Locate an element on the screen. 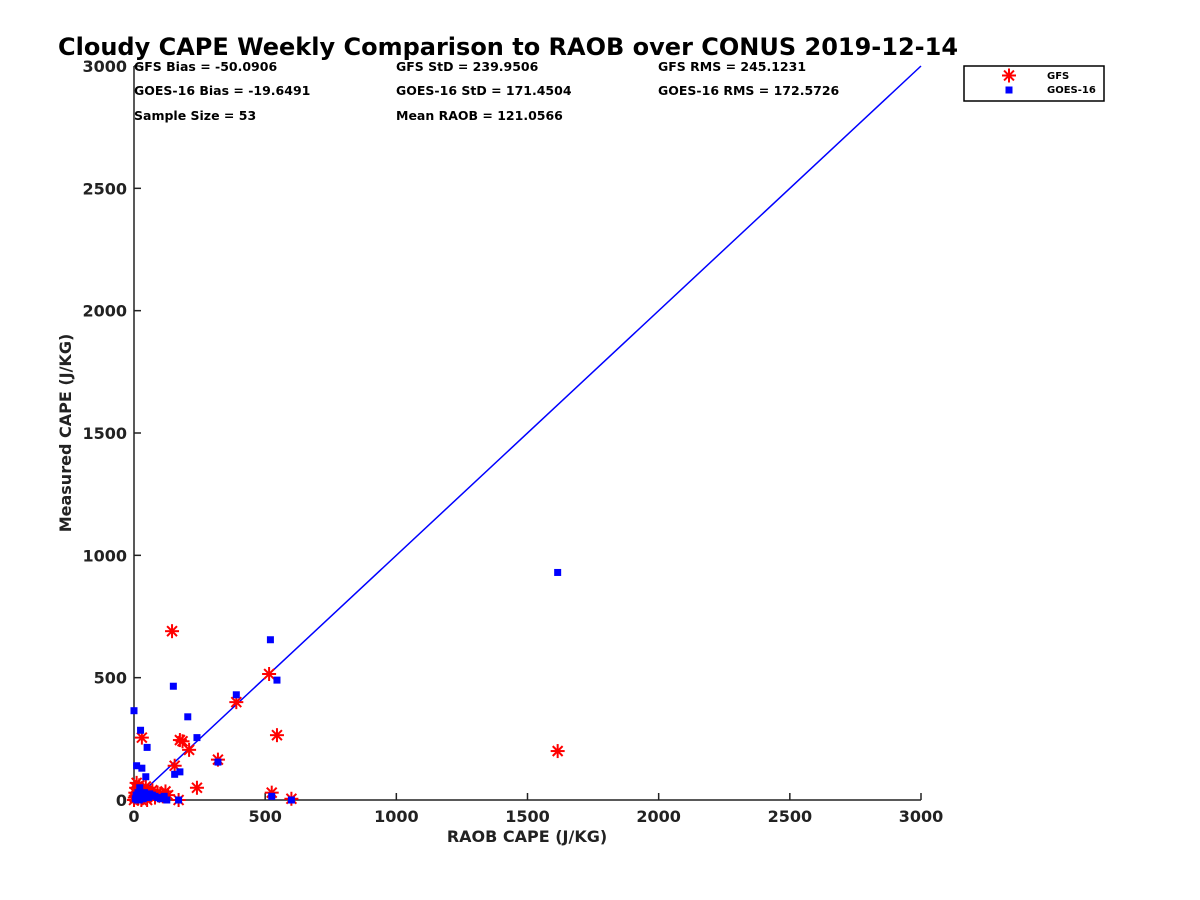 The height and width of the screenshot is (900, 1200). legend-gfs-label: GFS is located at coordinates (1058, 76).